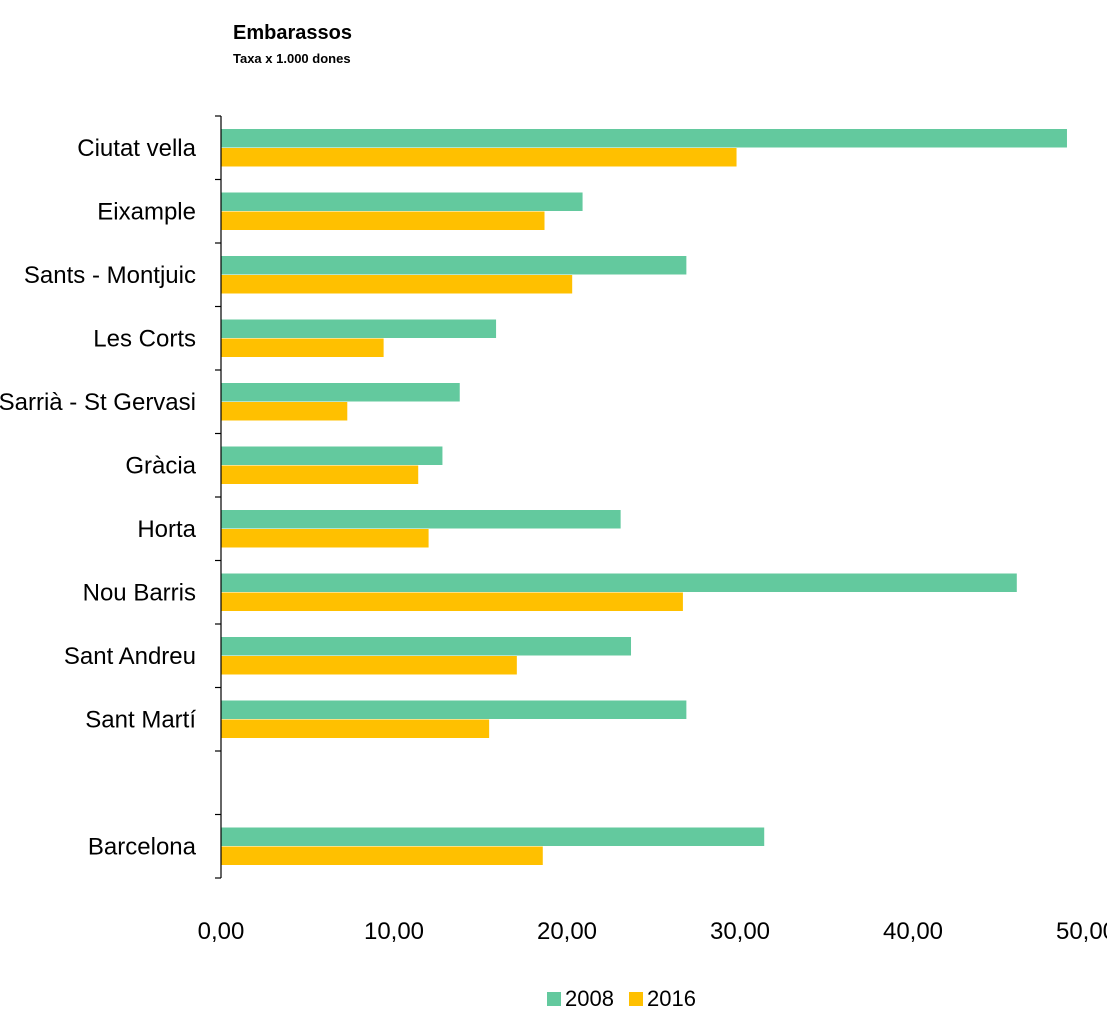 Image resolution: width=1107 pixels, height=1011 pixels. Describe the element at coordinates (292, 33) in the screenshot. I see `chart-title: Embarassos` at that location.